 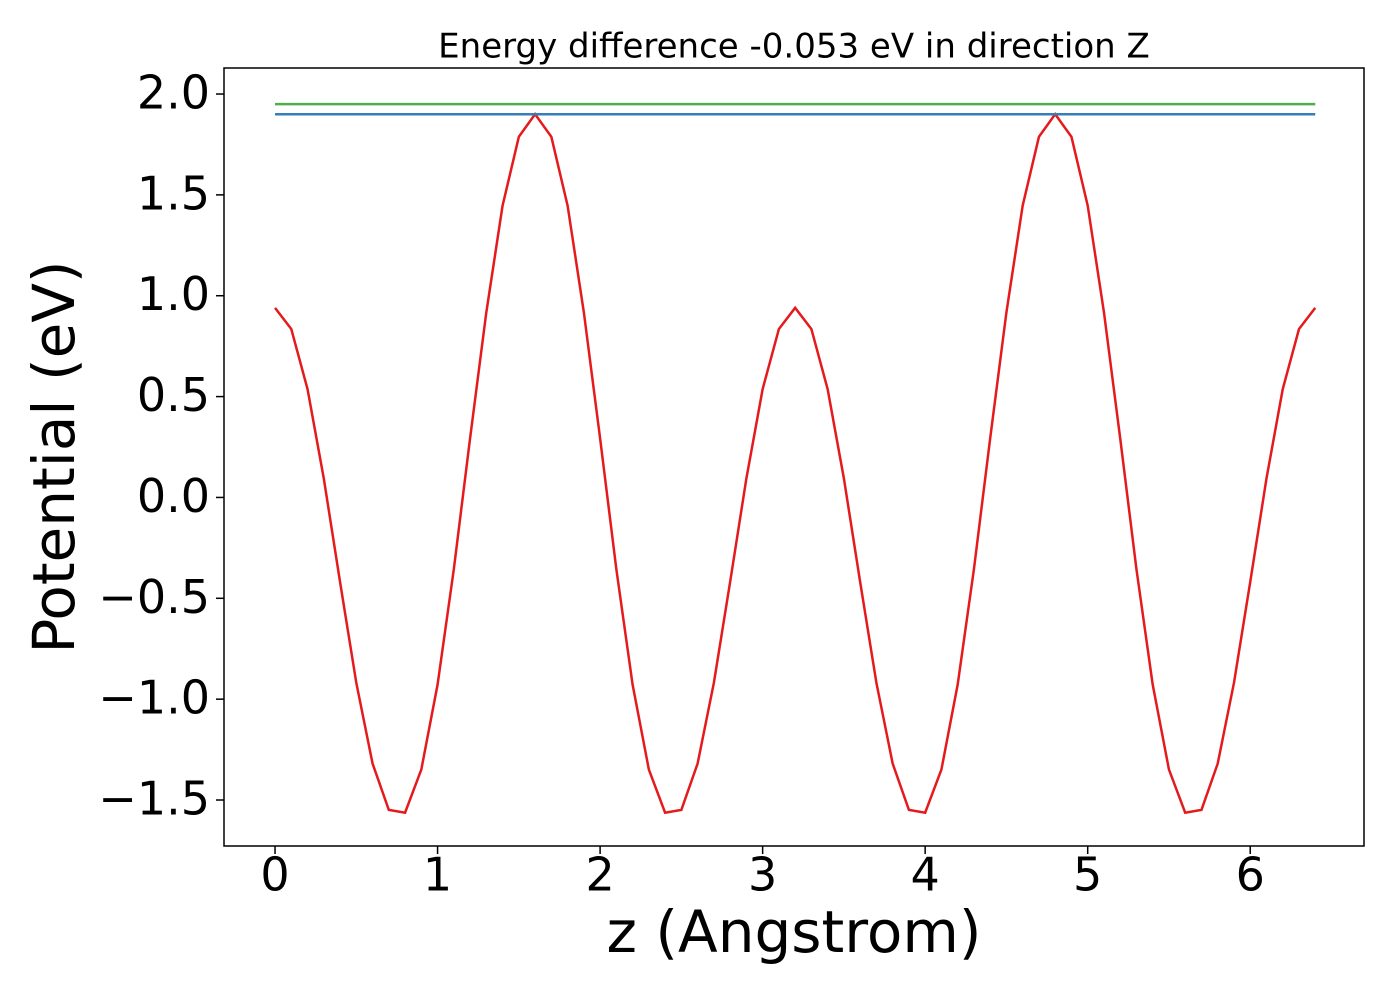 I want to click on y-tick-label: 1.0, so click(x=173, y=294).